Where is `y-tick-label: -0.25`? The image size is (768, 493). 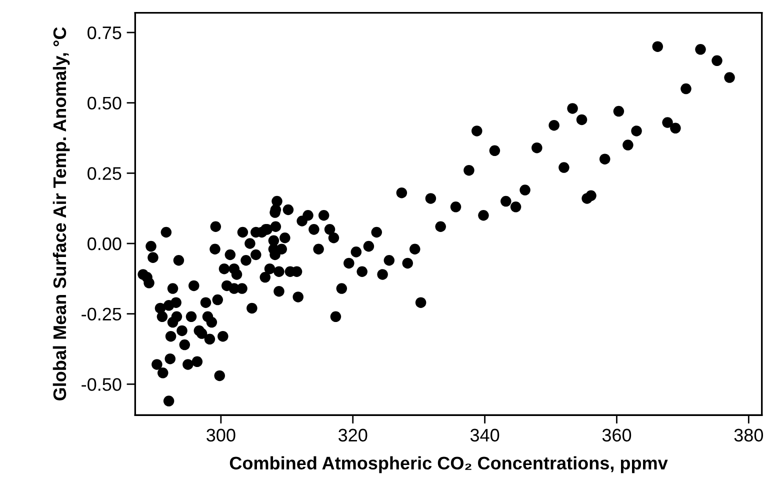 y-tick-label: -0.25 is located at coordinates (102, 314).